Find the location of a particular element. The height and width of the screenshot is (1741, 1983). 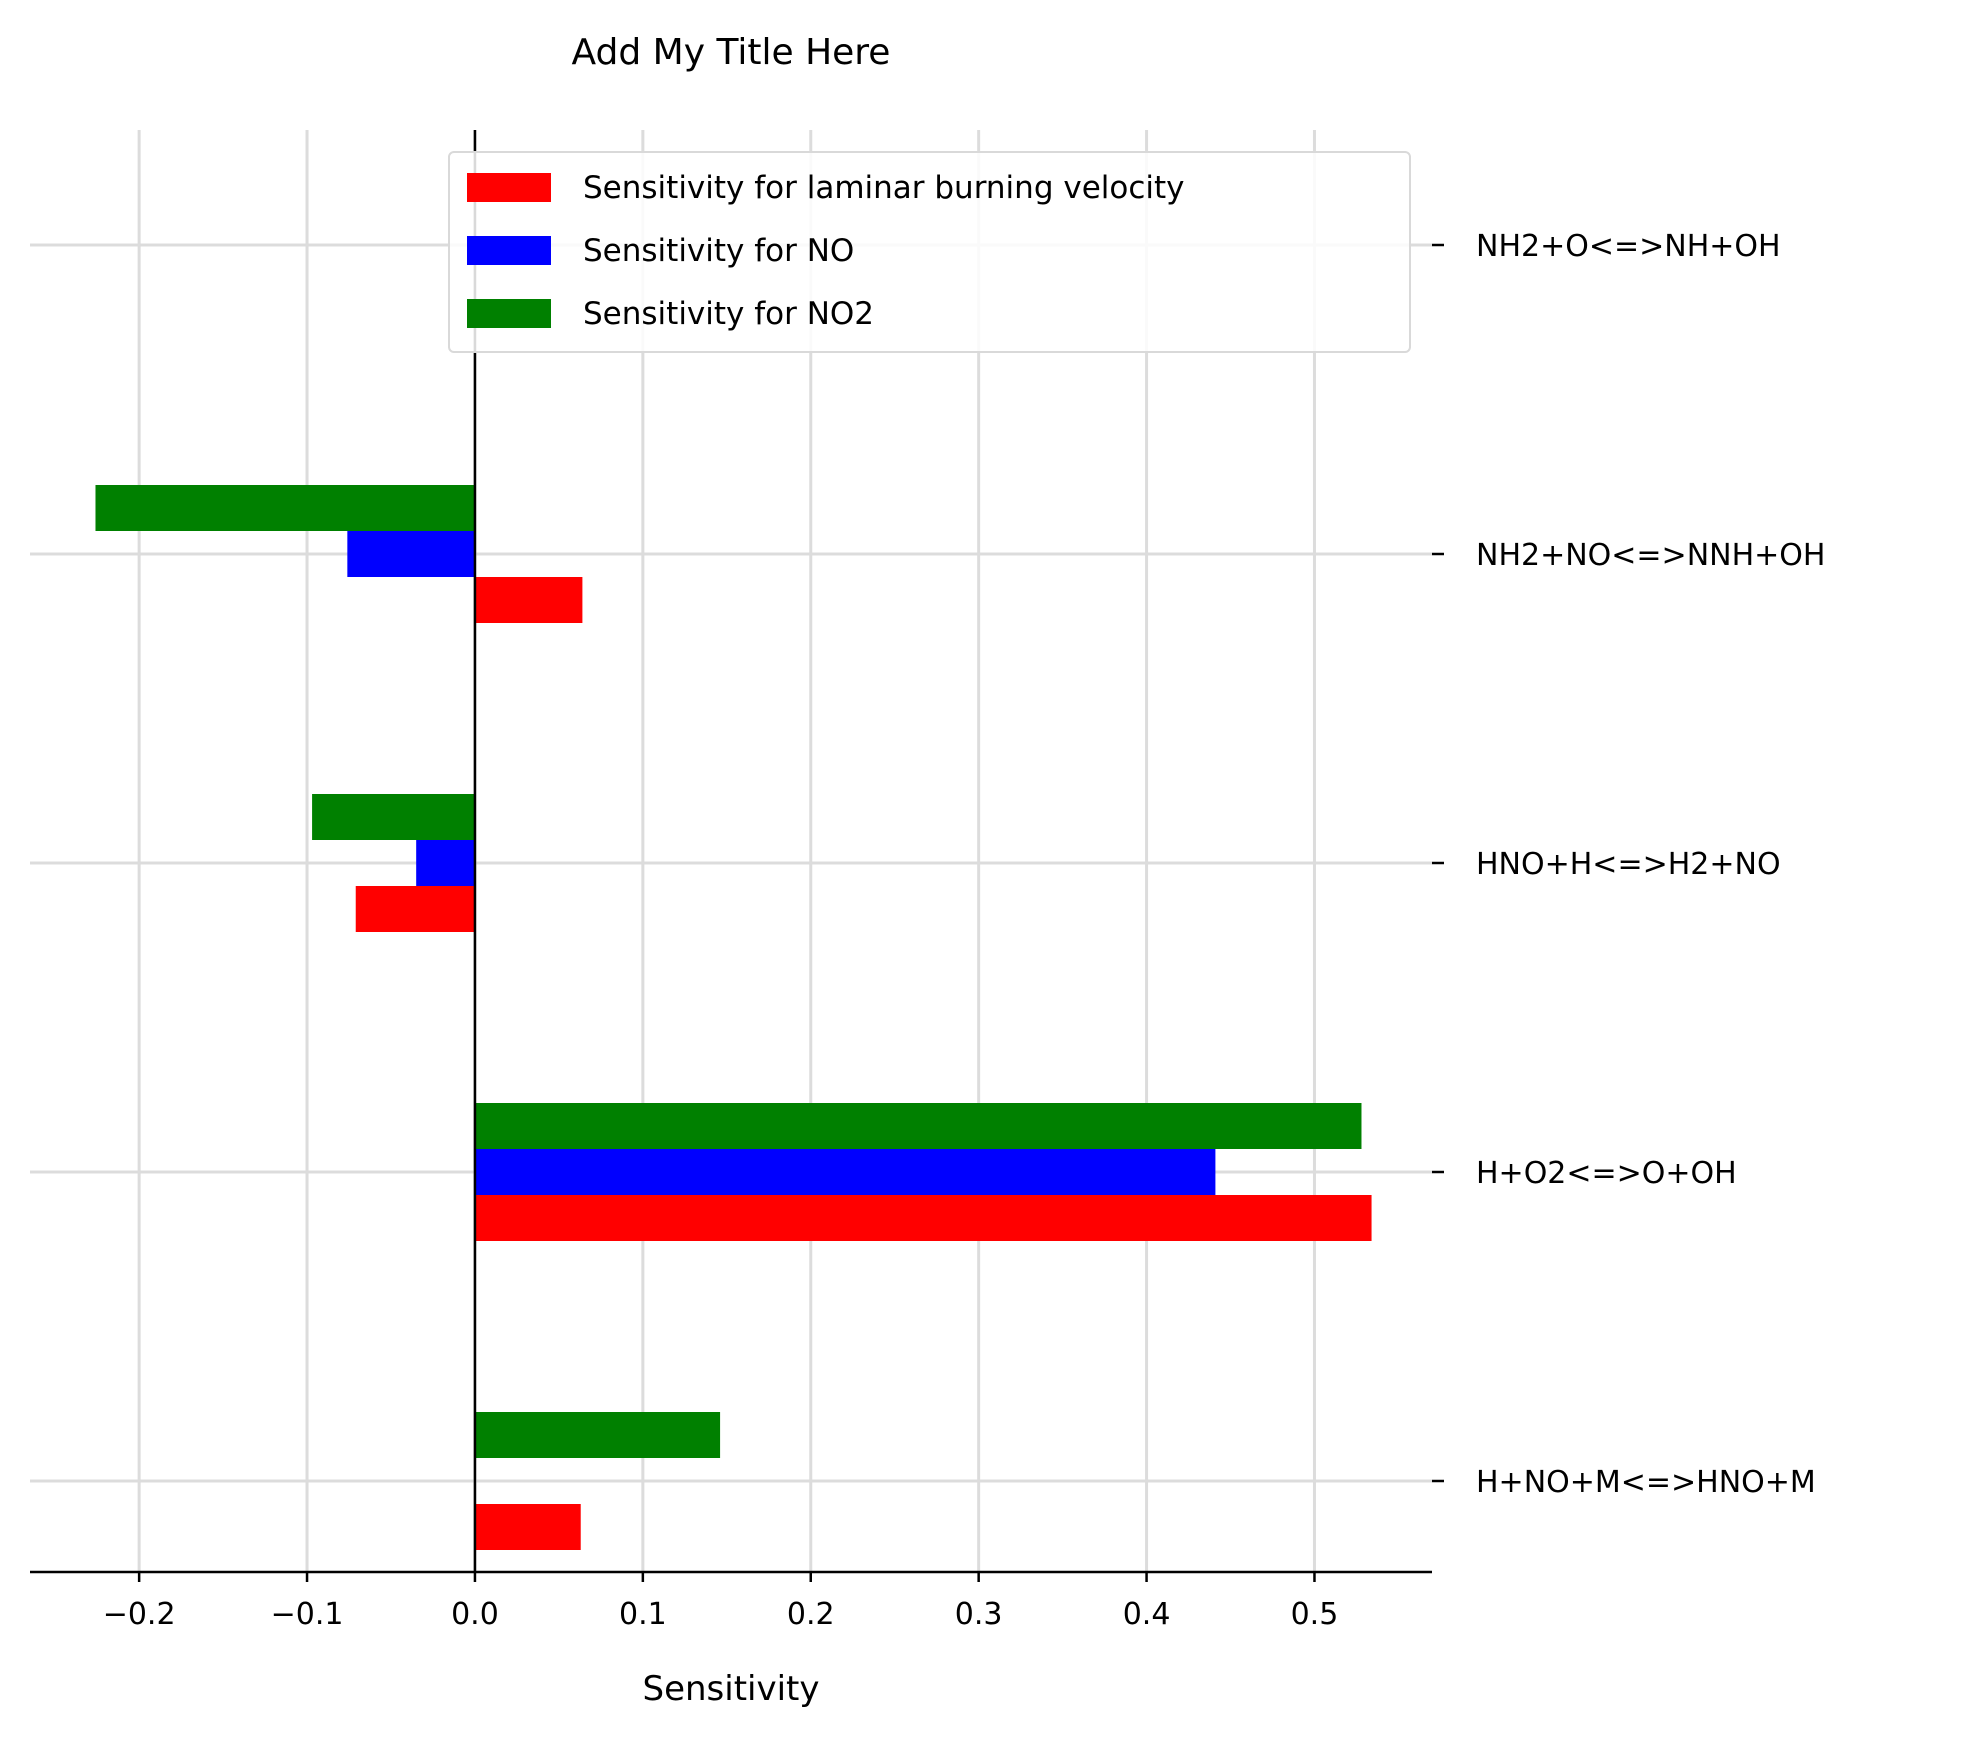

x-tick-label: −0.2 is located at coordinates (139, 1614).